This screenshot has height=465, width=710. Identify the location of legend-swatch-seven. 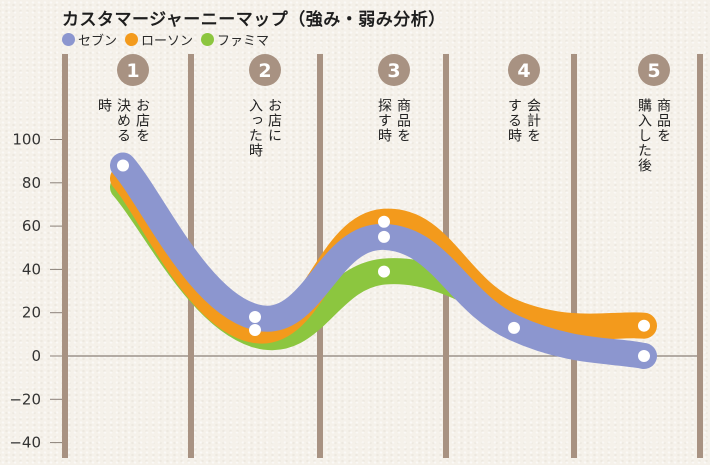
(68, 39).